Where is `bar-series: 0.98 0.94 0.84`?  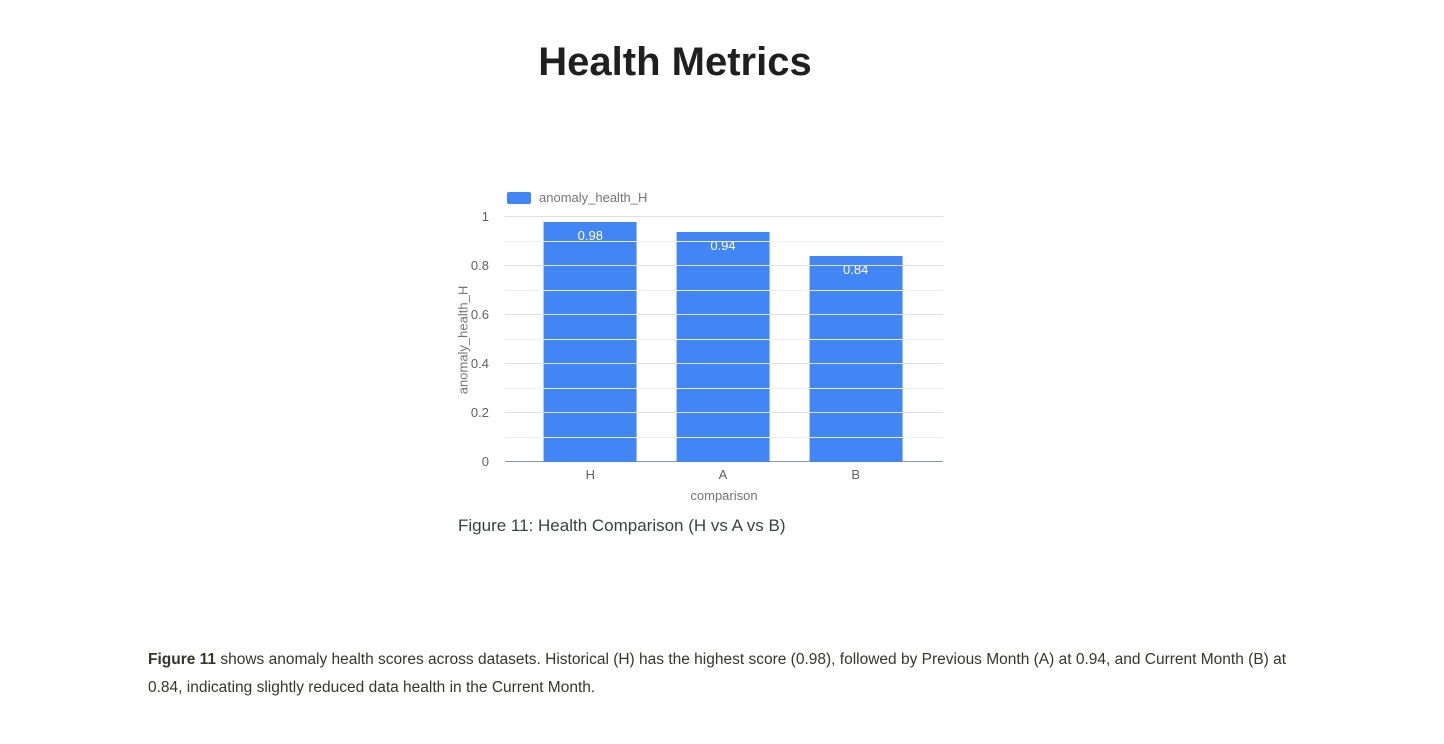
bar-series: 0.98 0.94 0.84 is located at coordinates (723, 339).